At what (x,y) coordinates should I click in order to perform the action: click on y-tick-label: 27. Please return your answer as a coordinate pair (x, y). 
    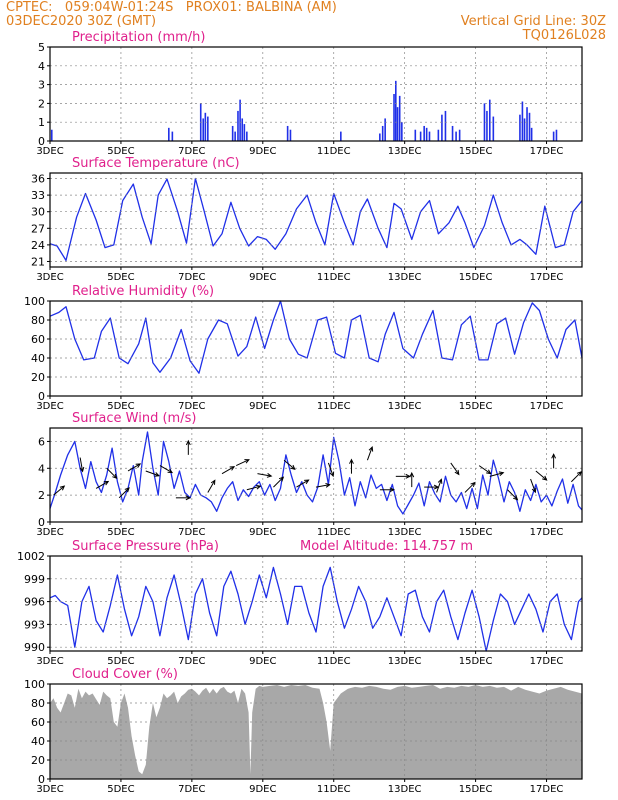
    Looking at the image, I should click on (38, 228).